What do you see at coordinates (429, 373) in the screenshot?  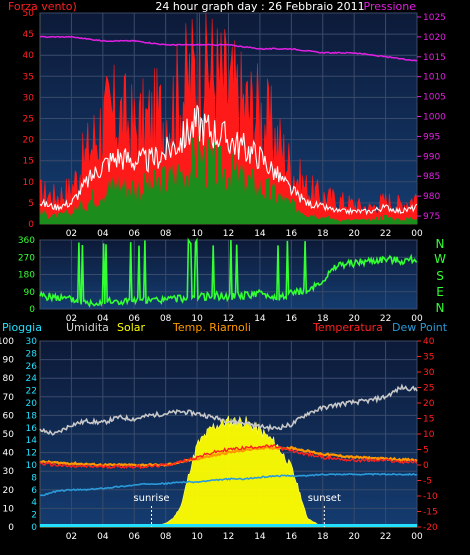 I see `y-right-tick-label: 30` at bounding box center [429, 373].